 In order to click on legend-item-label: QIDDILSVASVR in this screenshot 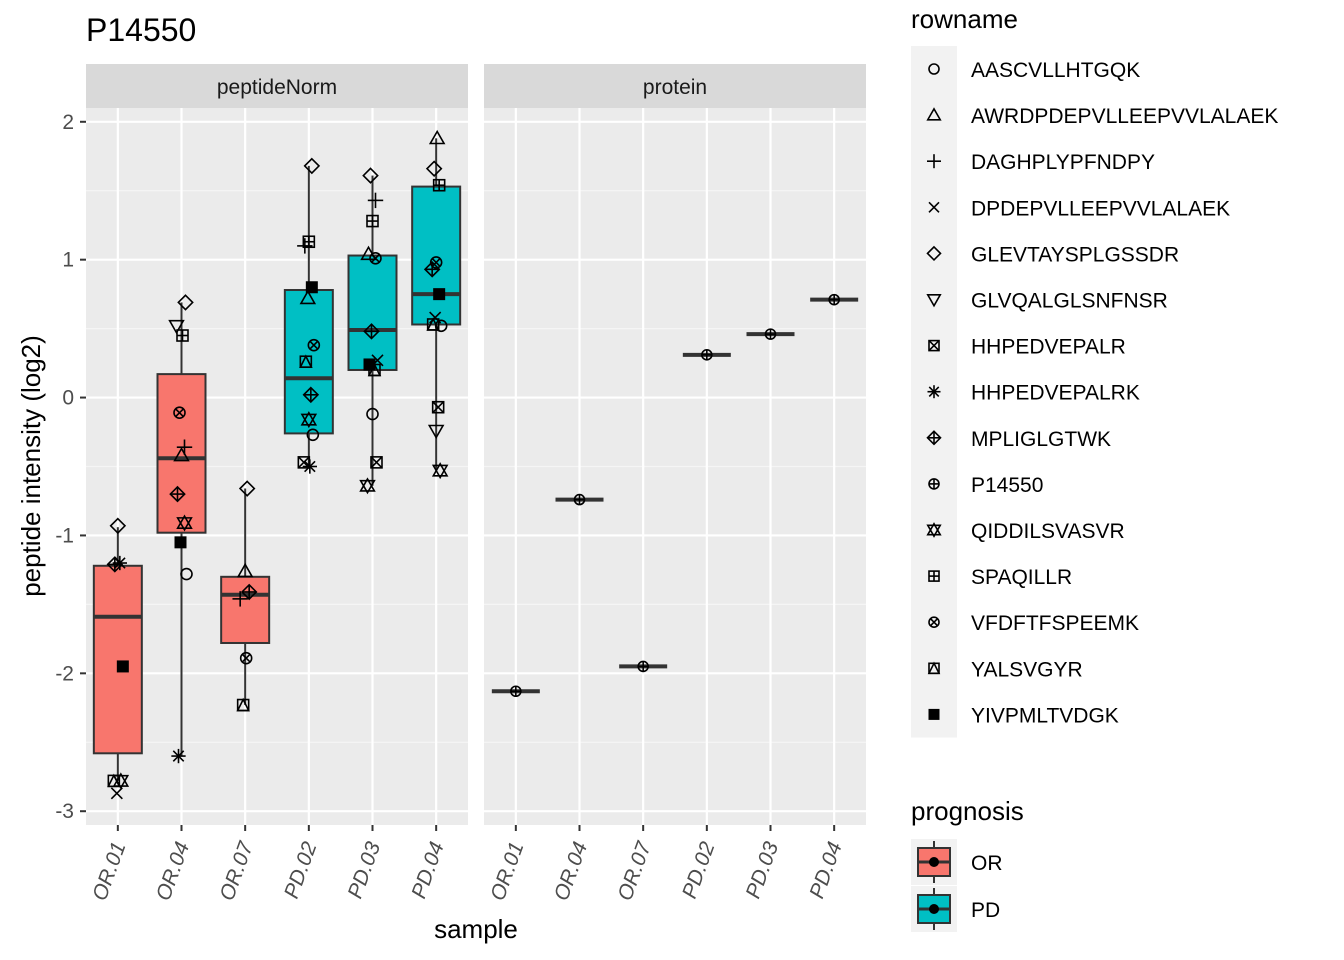, I will do `click(1048, 531)`.